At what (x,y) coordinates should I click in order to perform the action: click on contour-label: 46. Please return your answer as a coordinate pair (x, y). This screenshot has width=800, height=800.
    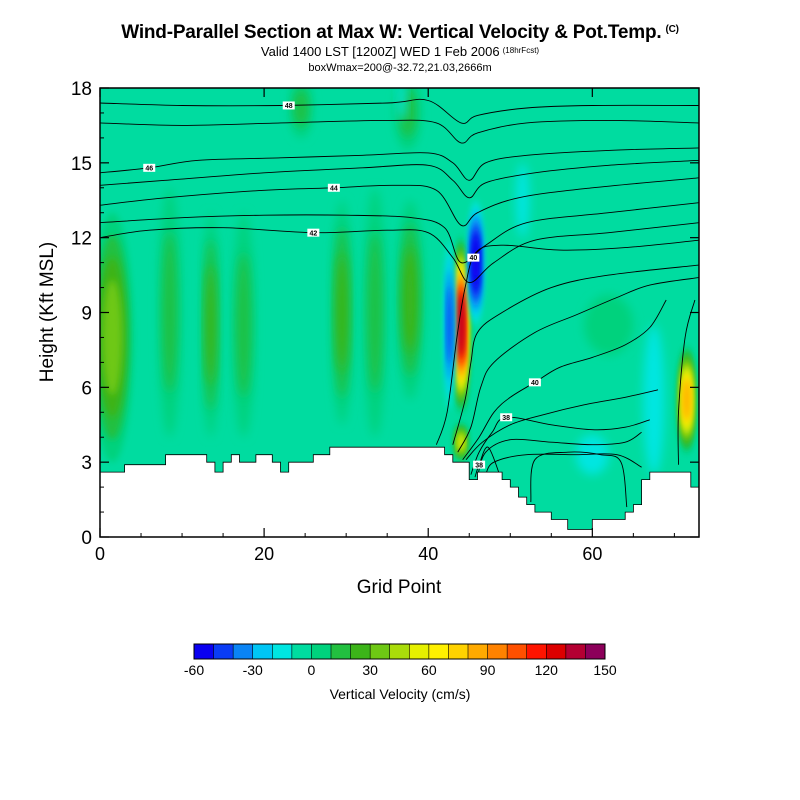
    Looking at the image, I should click on (149, 168).